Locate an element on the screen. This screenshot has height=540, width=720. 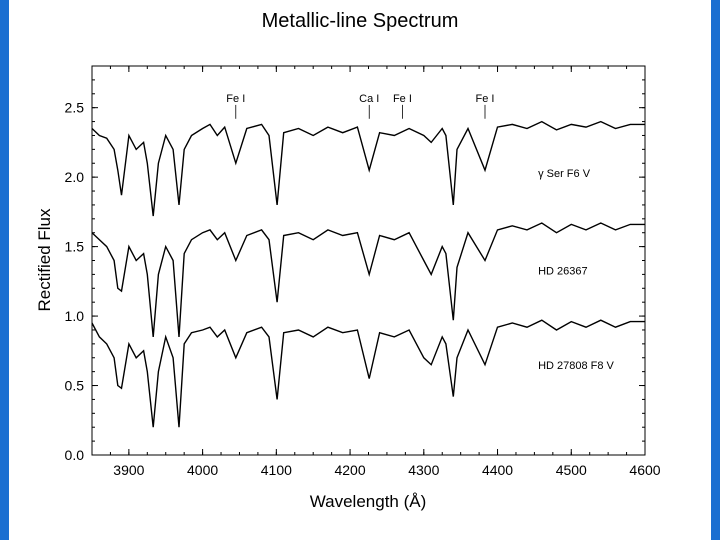
x-tick-label: 4500 is located at coordinates (571, 470).